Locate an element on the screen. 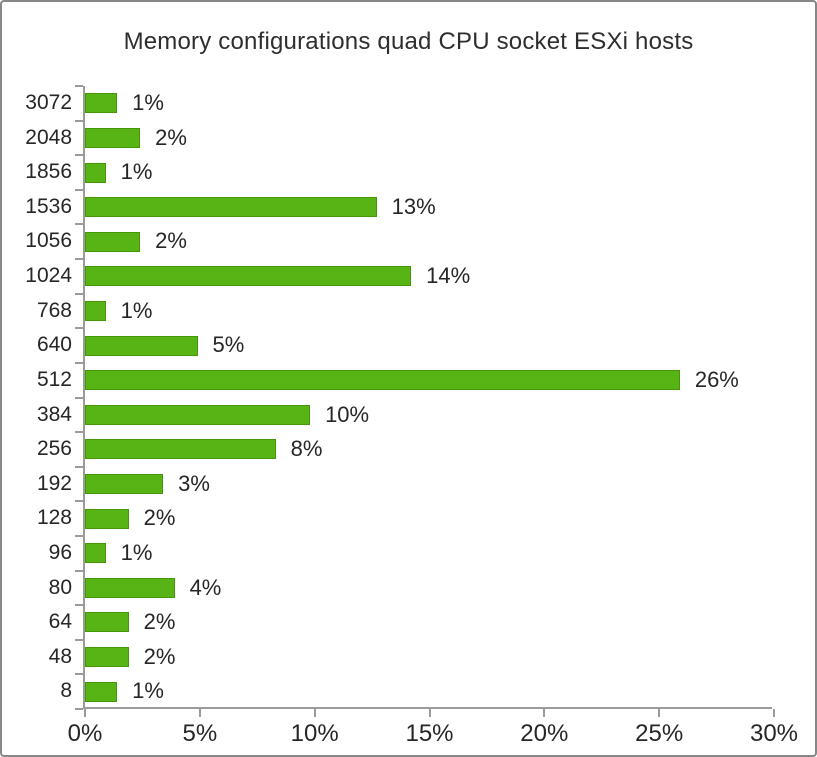 The width and height of the screenshot is (817, 757). x-axis-tick-label: 30% is located at coordinates (774, 733).